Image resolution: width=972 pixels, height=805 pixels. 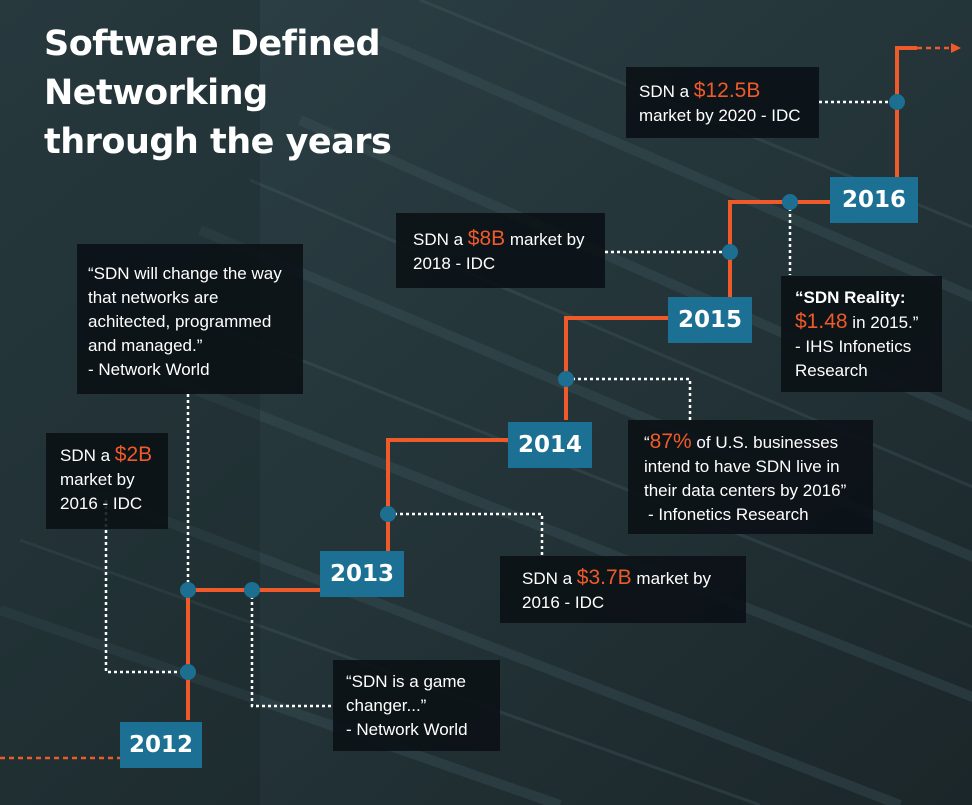 What do you see at coordinates (730, 252) in the screenshot?
I see `node-2015-a` at bounding box center [730, 252].